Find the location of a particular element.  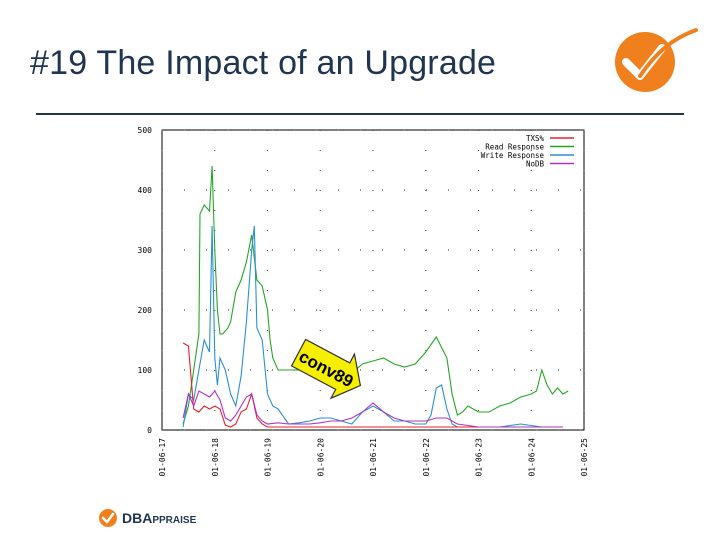

y-tick-label: 400 is located at coordinates (145, 190).